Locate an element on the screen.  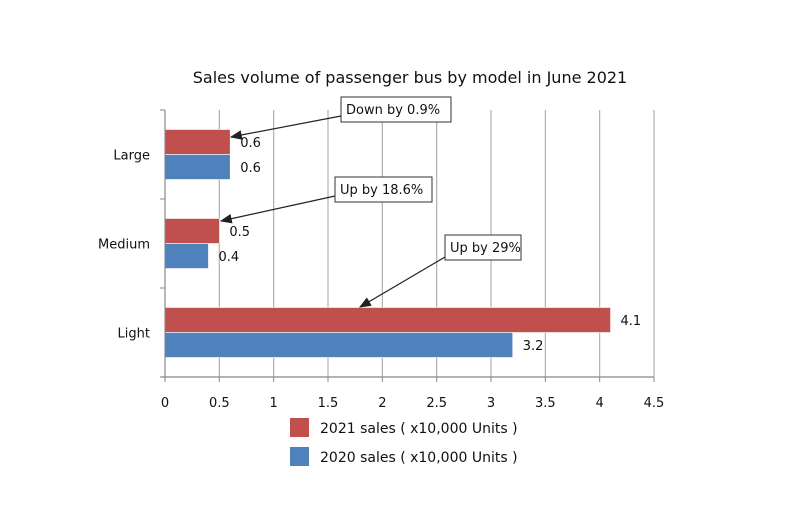
data-label: 0.4 is located at coordinates (228, 257).